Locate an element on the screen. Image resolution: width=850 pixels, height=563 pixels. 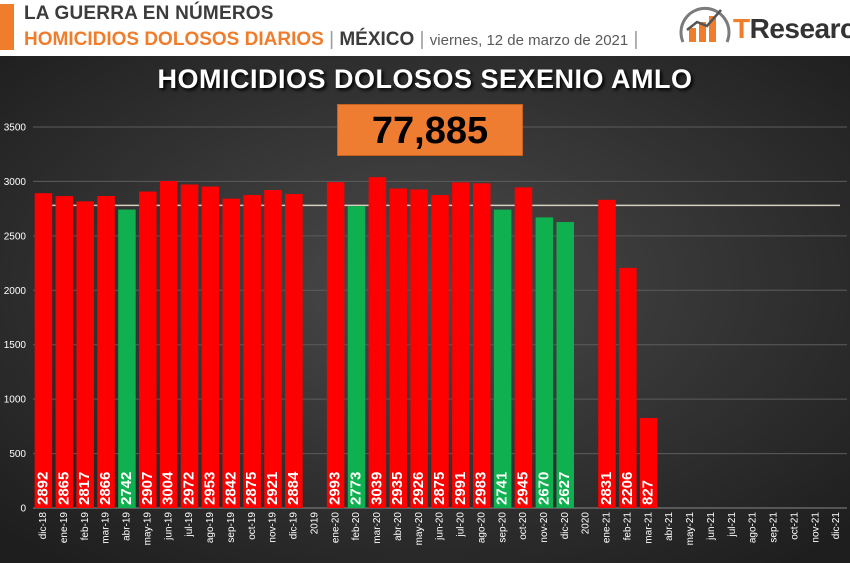
data-label: 3039 is located at coordinates (376, 488).